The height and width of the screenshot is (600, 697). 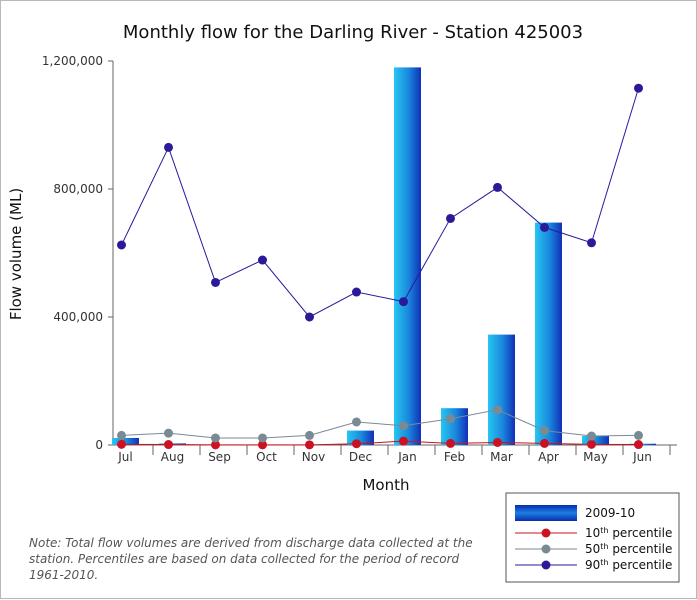 I want to click on legend-swatch-bar, so click(x=546, y=513).